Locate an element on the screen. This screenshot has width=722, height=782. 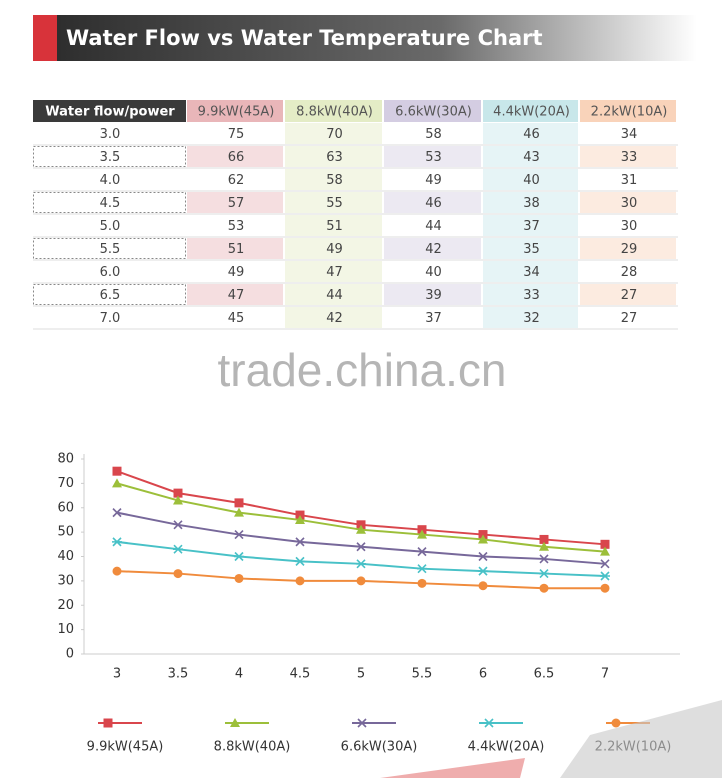
x-tick-label: 4 is located at coordinates (239, 674).